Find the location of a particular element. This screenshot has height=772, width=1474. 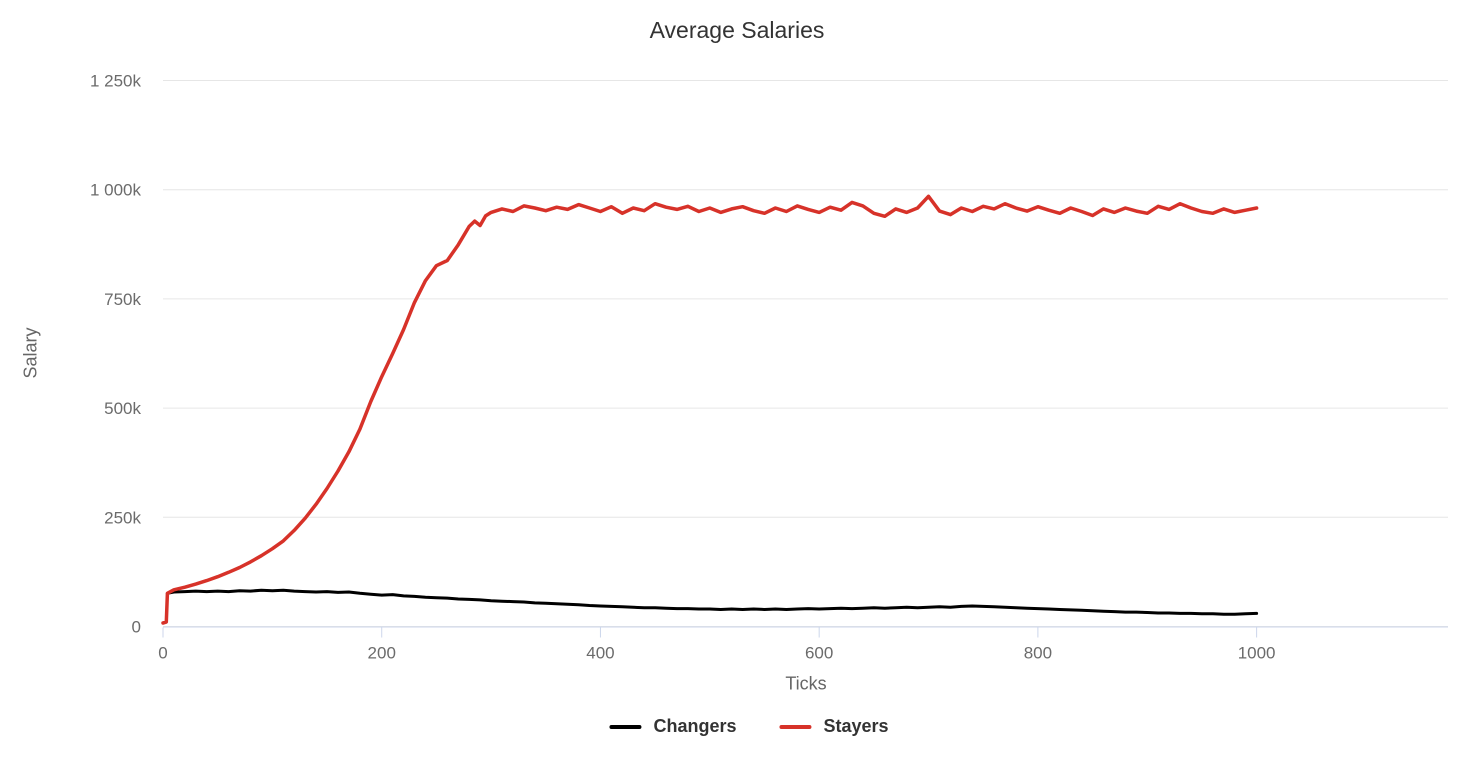

x-tick-label: 800 is located at coordinates (1038, 653).